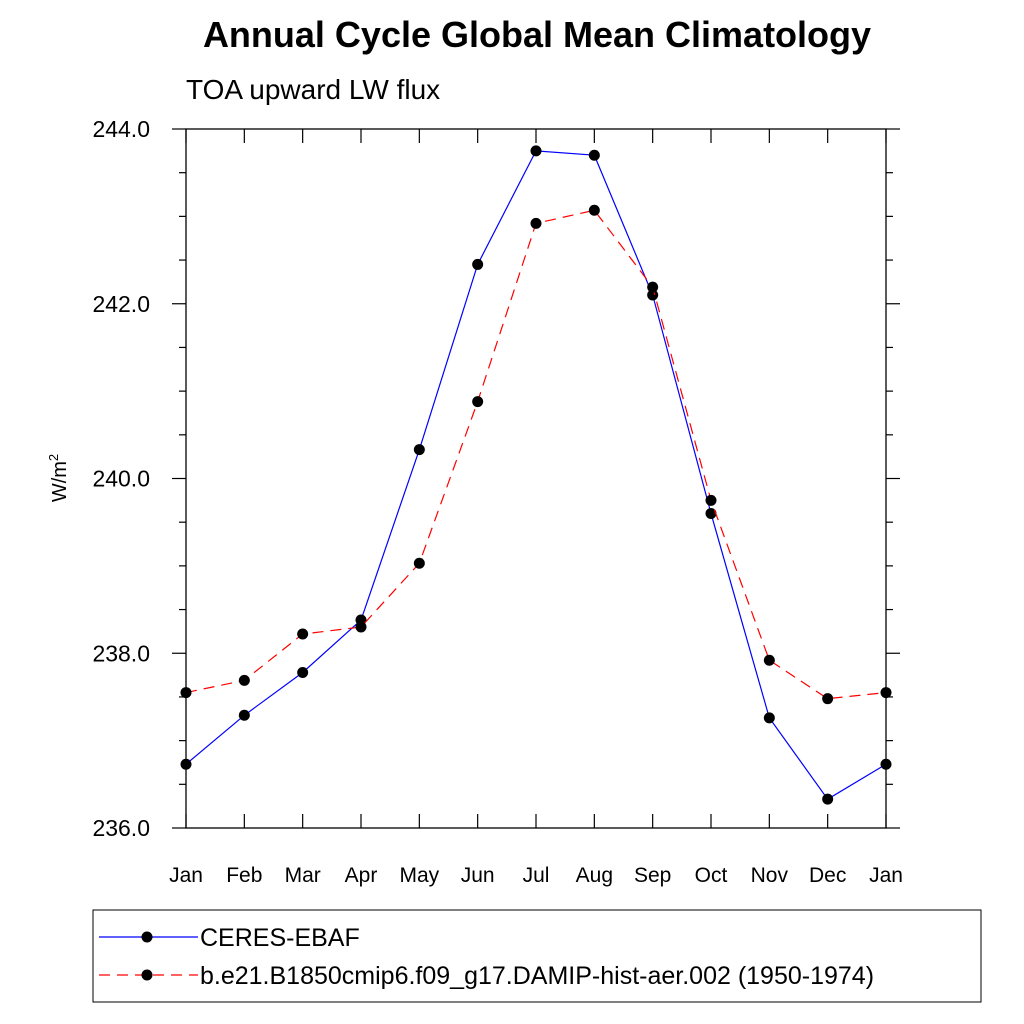  What do you see at coordinates (147, 975) in the screenshot?
I see `legend-marker-model` at bounding box center [147, 975].